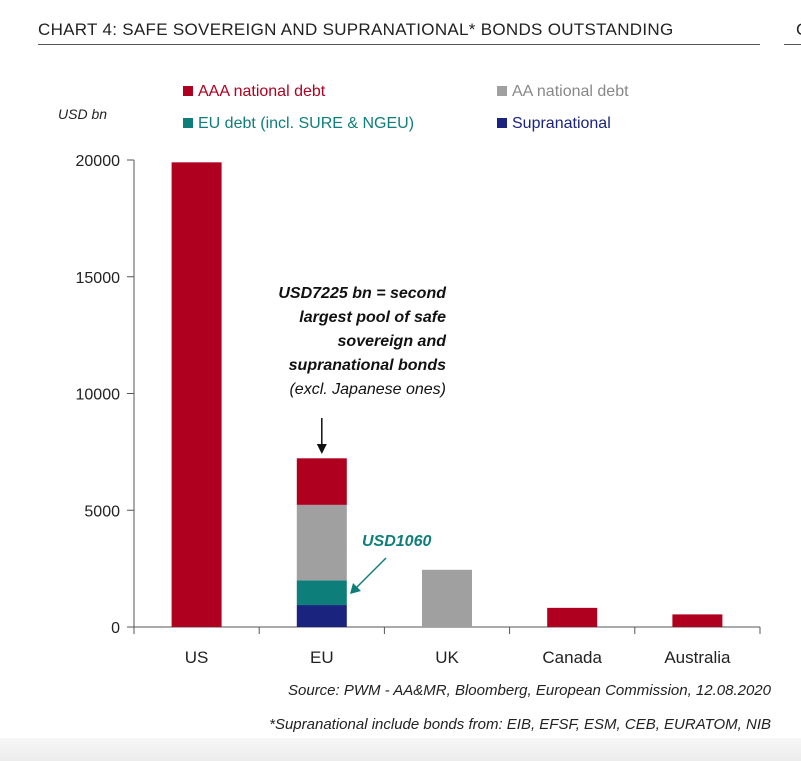  What do you see at coordinates (262, 91) in the screenshot?
I see `legend-entry: AAA national debt` at bounding box center [262, 91].